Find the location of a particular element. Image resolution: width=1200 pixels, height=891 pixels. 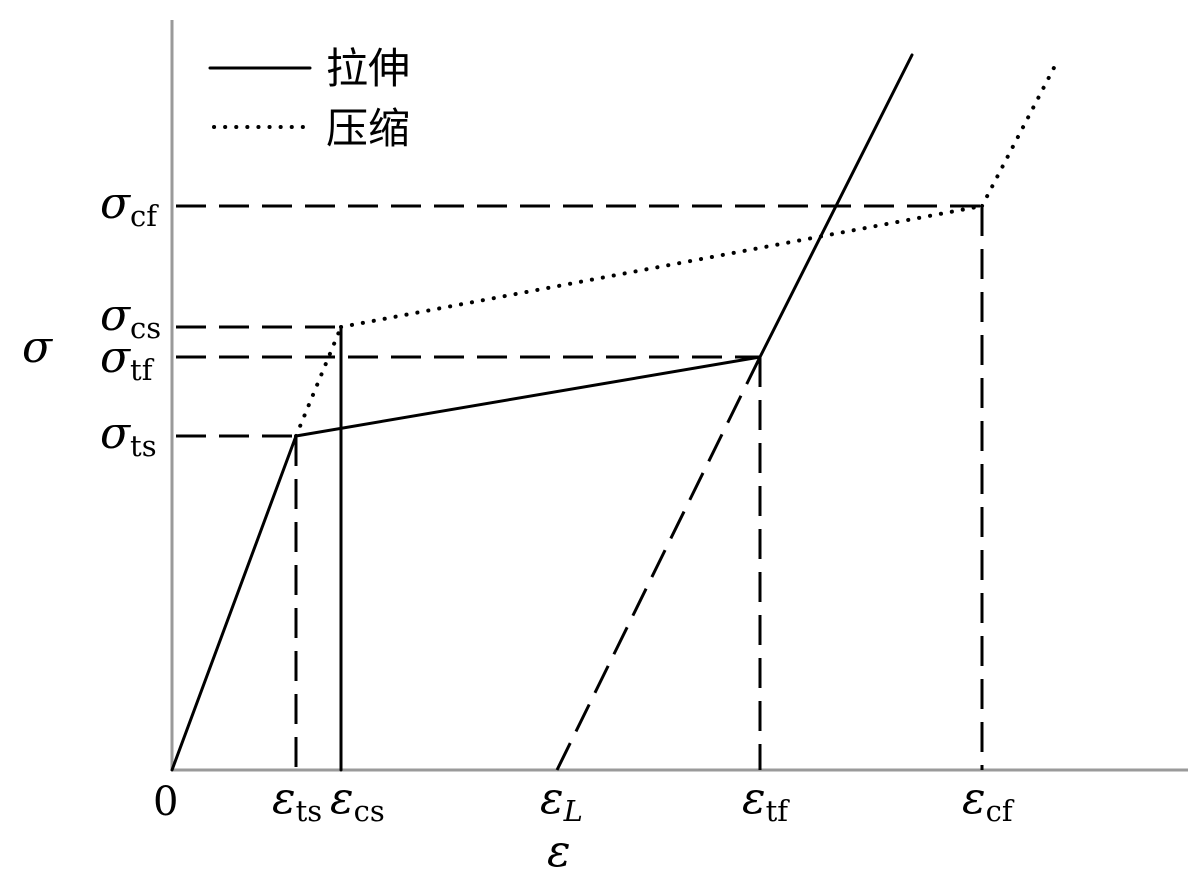

x-tick-eps-ts: εts is located at coordinates (297, 800).